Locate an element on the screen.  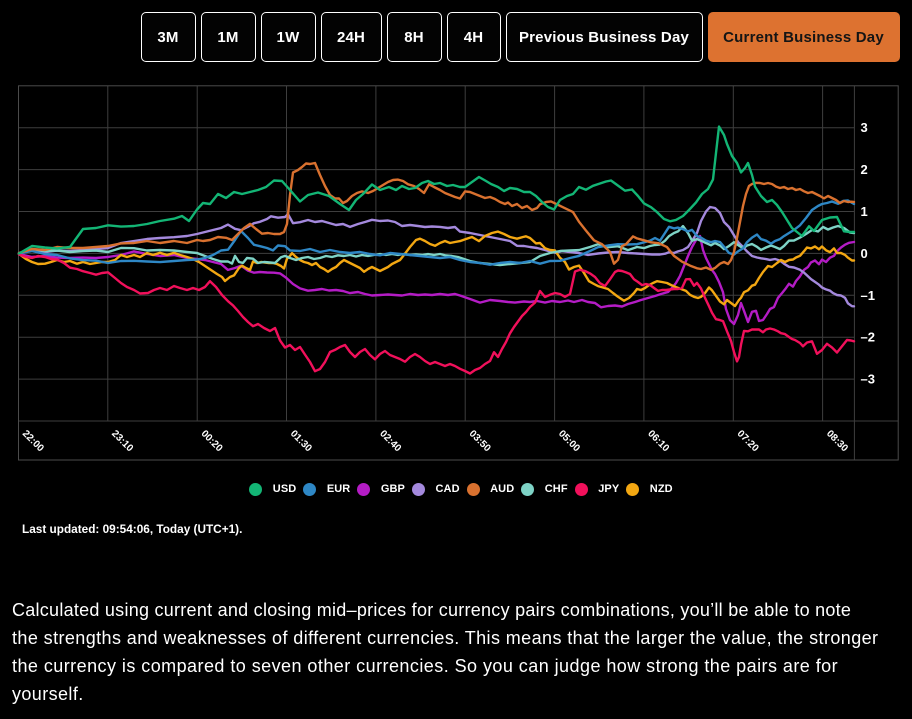
svg-text: 00:20 is located at coordinates (212, 441).